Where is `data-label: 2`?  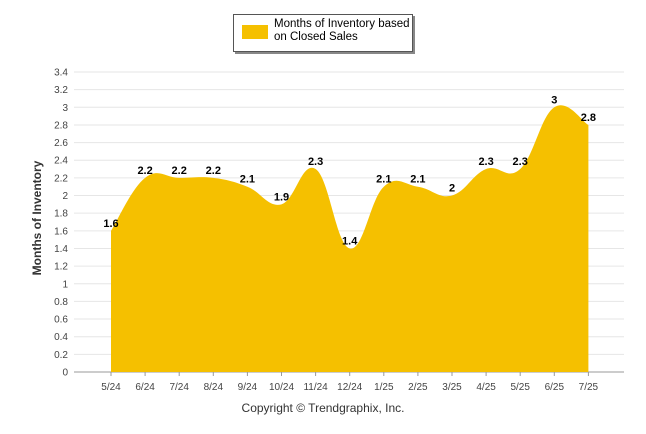
data-label: 2 is located at coordinates (452, 189).